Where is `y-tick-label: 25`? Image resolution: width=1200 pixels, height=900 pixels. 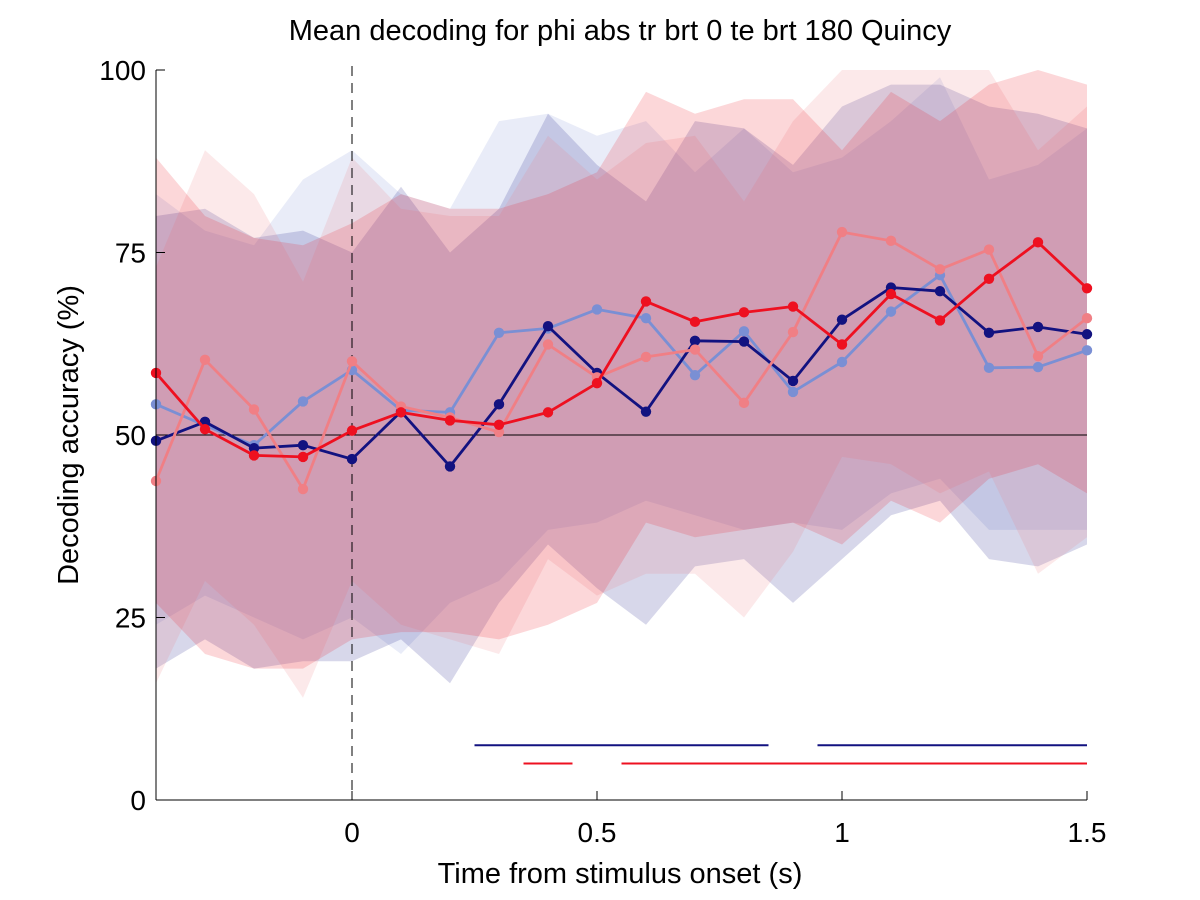 y-tick-label: 25 is located at coordinates (130, 618).